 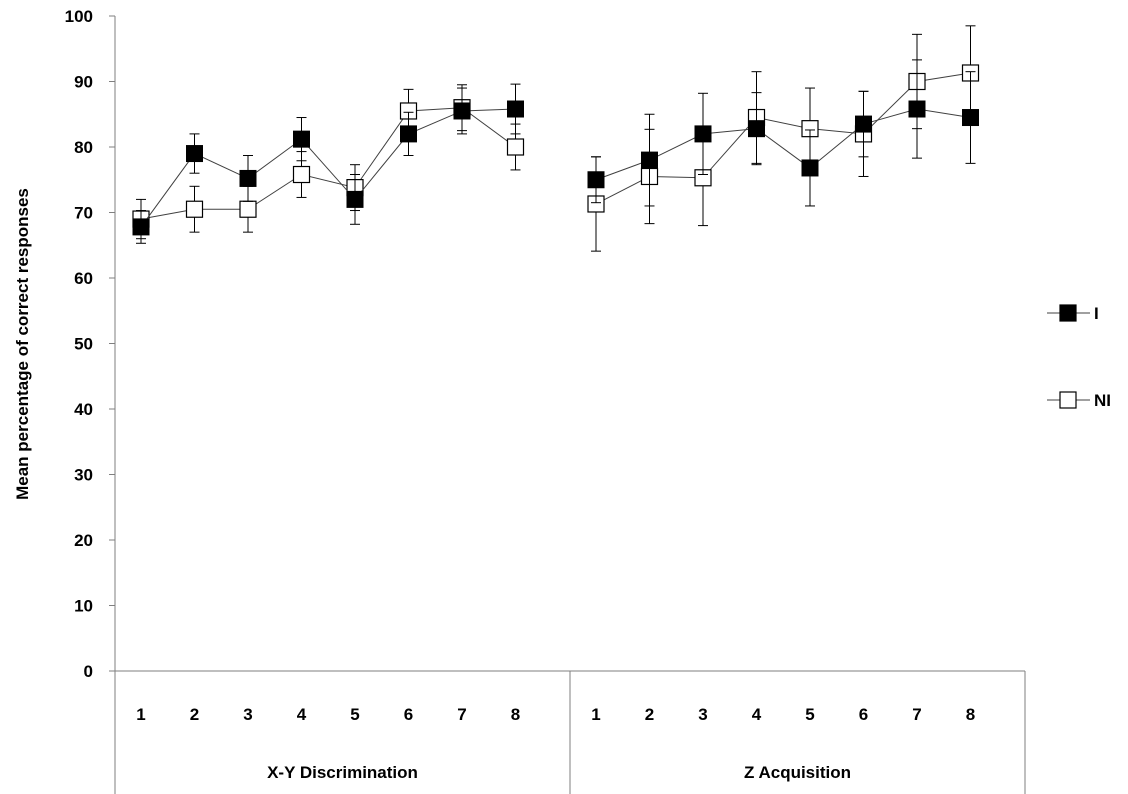 What do you see at coordinates (22, 344) in the screenshot?
I see `y-axis-title: Mean percentage of correct responses` at bounding box center [22, 344].